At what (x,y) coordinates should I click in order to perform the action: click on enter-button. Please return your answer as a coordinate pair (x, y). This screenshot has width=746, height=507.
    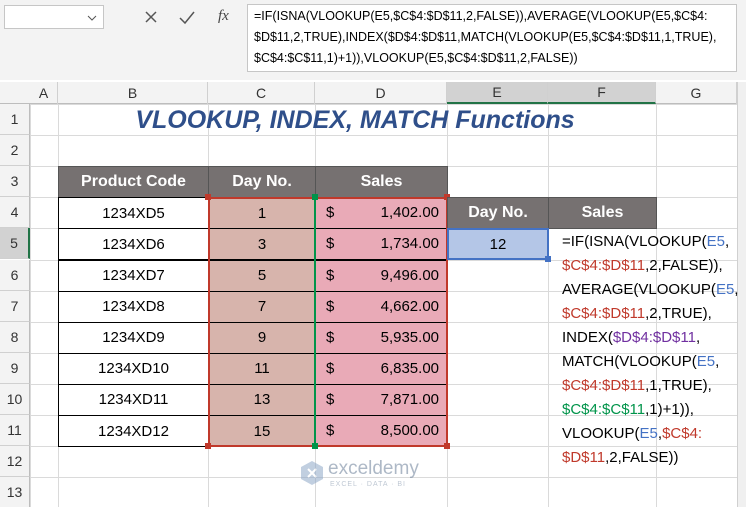
    Looking at the image, I should click on (187, 18).